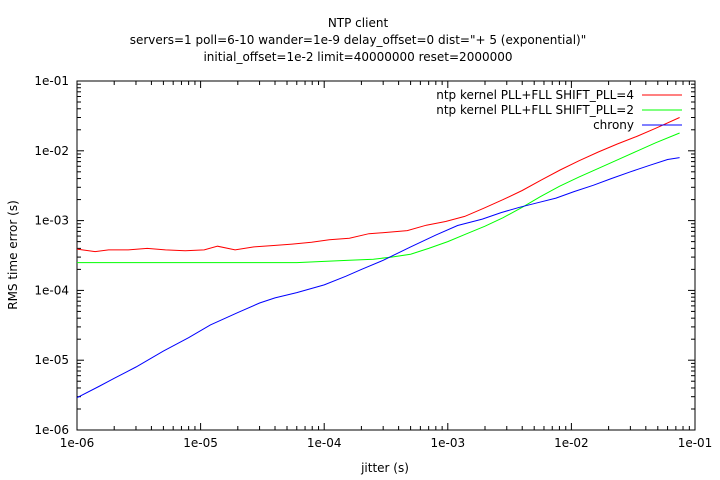  What do you see at coordinates (51, 430) in the screenshot?
I see `y-tick-label: 1e-06` at bounding box center [51, 430].